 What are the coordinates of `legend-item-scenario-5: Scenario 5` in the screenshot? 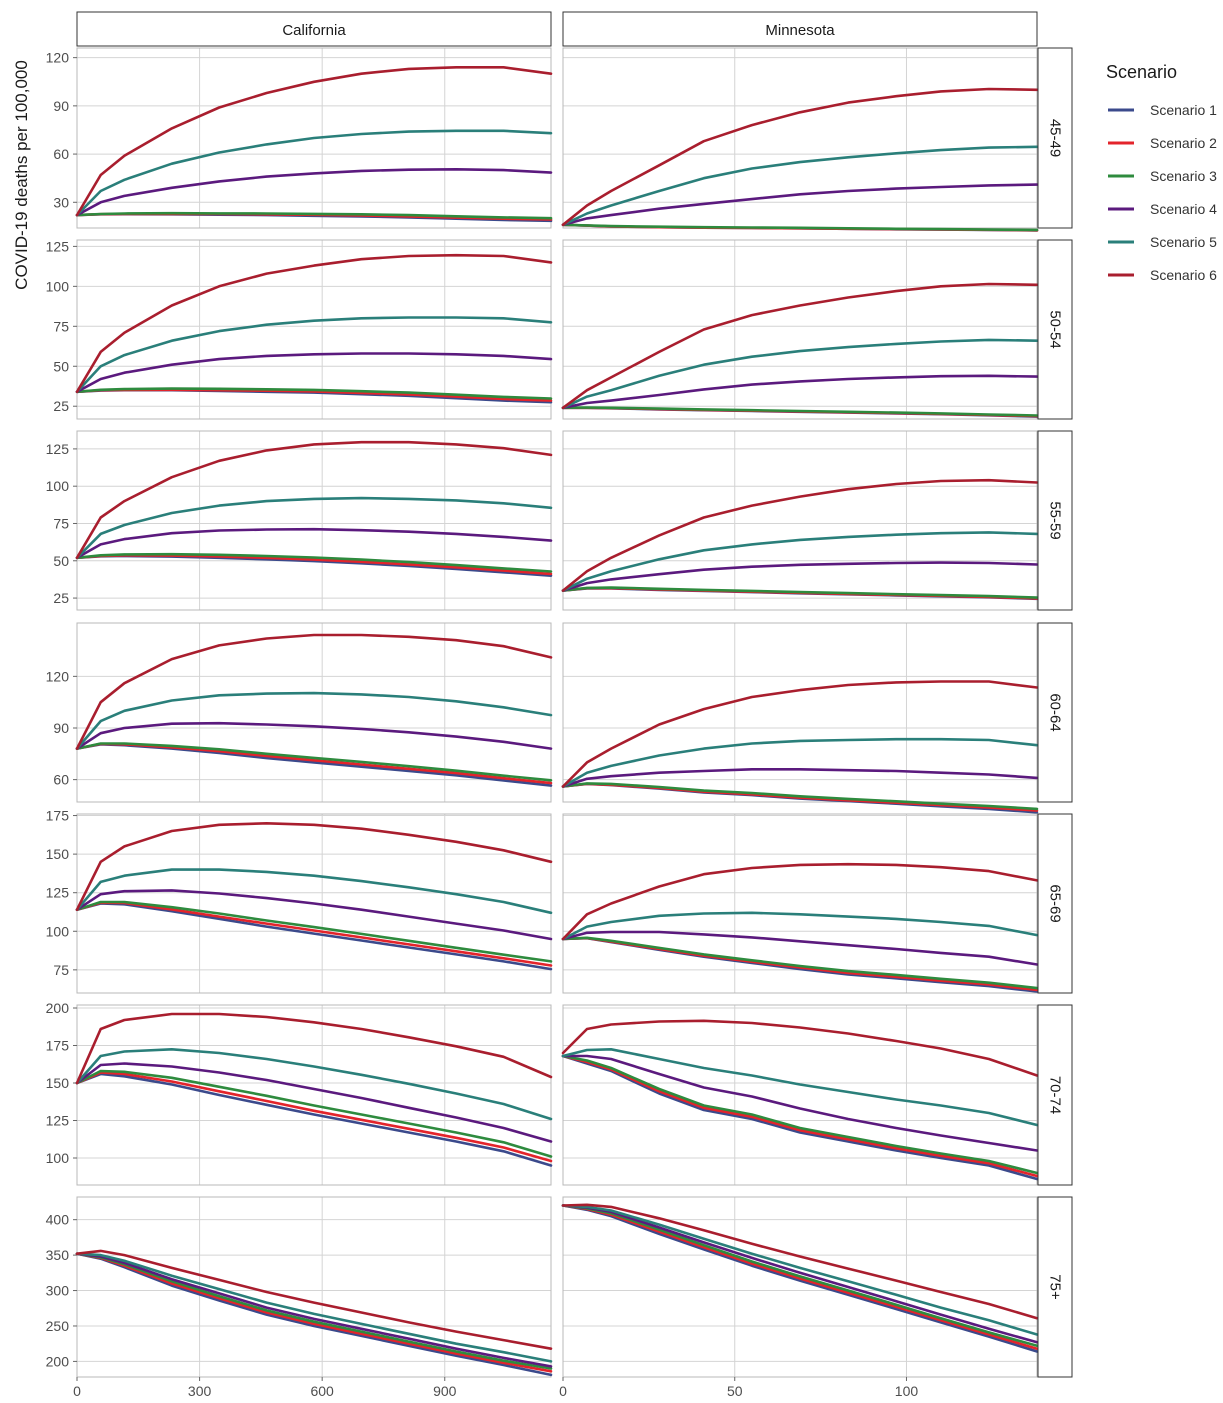 It's located at (1162, 242).